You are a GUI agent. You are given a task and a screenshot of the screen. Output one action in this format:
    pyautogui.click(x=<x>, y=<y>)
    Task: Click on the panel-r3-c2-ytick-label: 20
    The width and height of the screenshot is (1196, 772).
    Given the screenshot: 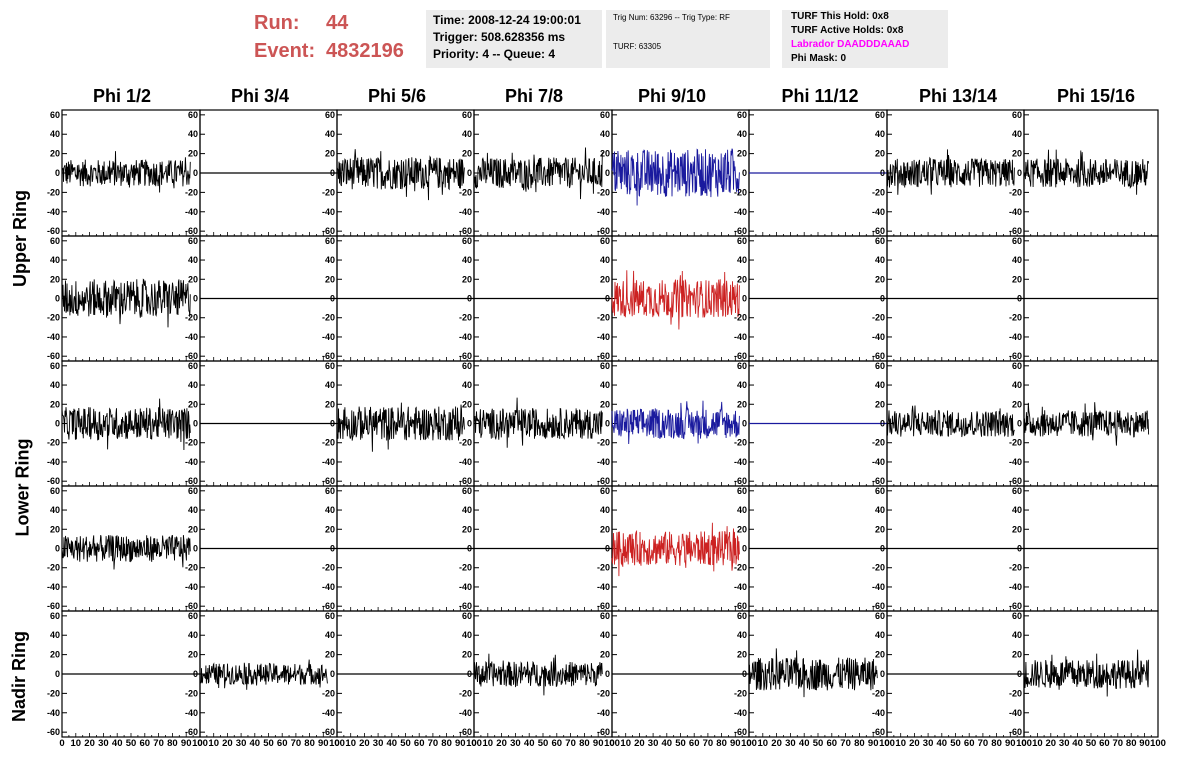 What is the action you would take?
    pyautogui.click(x=330, y=529)
    